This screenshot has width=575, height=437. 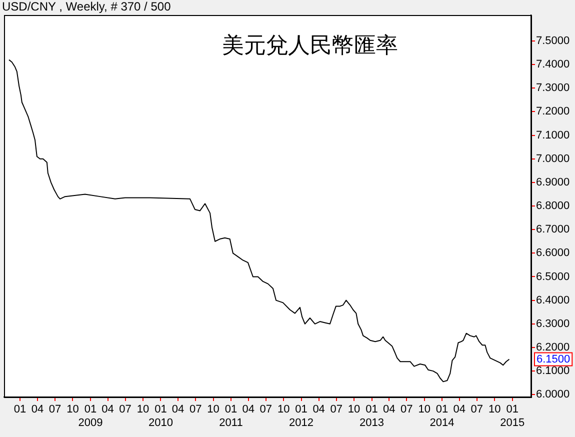 I want to click on y-tick-label: 6.0000, so click(x=553, y=394).